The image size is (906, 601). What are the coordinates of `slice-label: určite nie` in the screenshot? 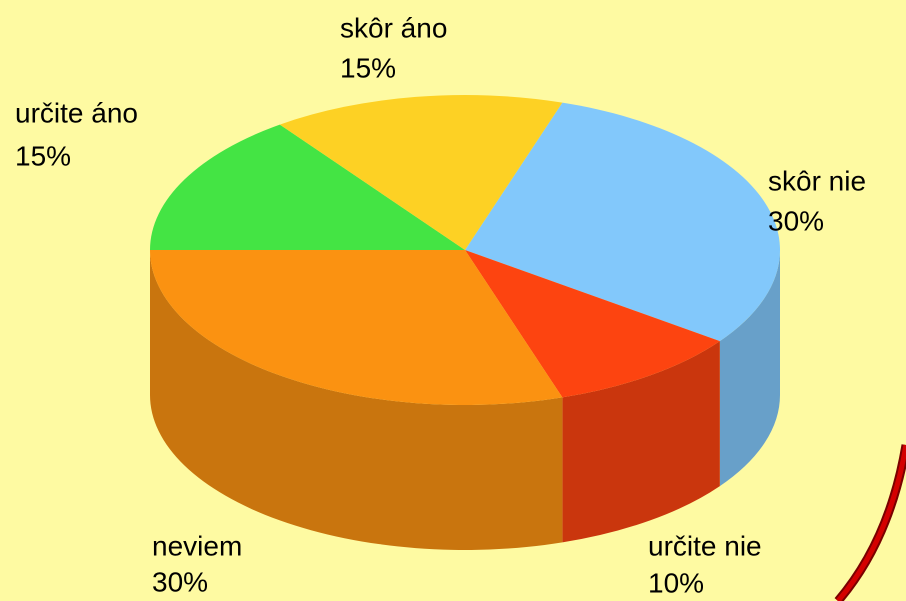 It's located at (705, 545).